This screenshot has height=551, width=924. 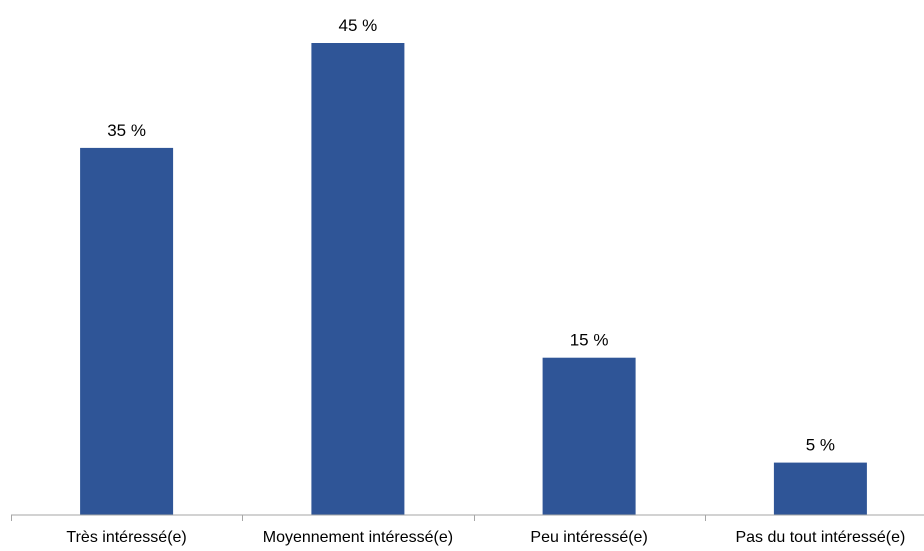 I want to click on x-axis-tick-label: Moyennement intéressé(e), so click(x=358, y=537).